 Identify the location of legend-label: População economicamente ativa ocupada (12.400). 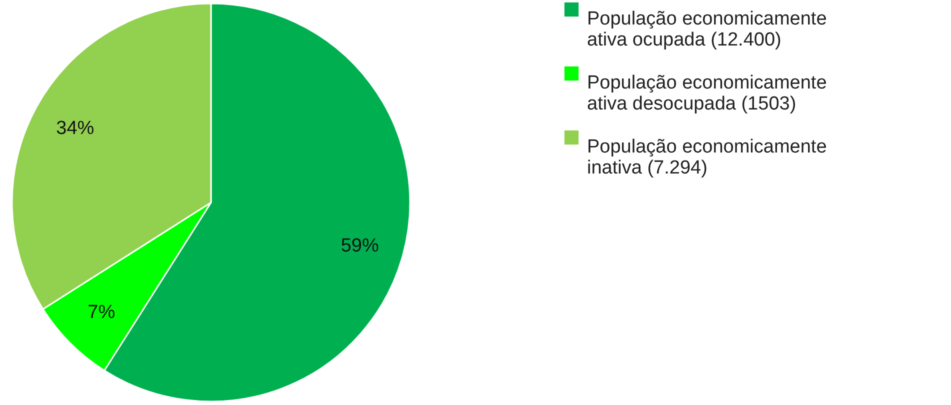
(707, 29).